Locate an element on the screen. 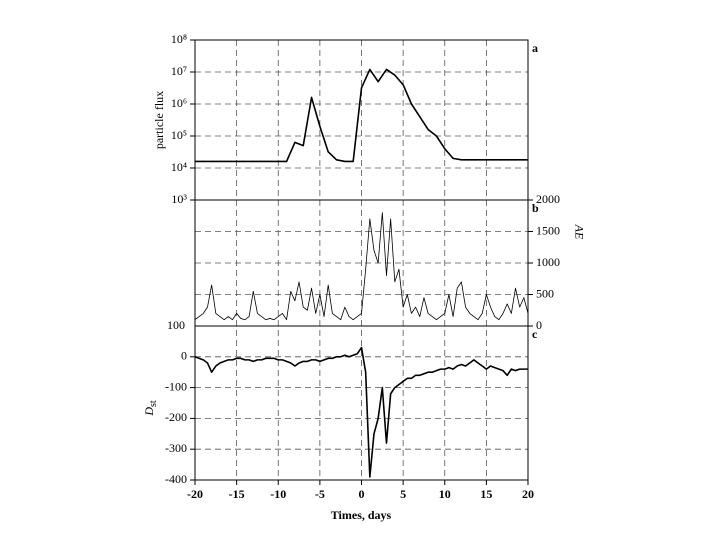 The height and width of the screenshot is (540, 720). y-tick-label: 10⁵ is located at coordinates (179, 135).